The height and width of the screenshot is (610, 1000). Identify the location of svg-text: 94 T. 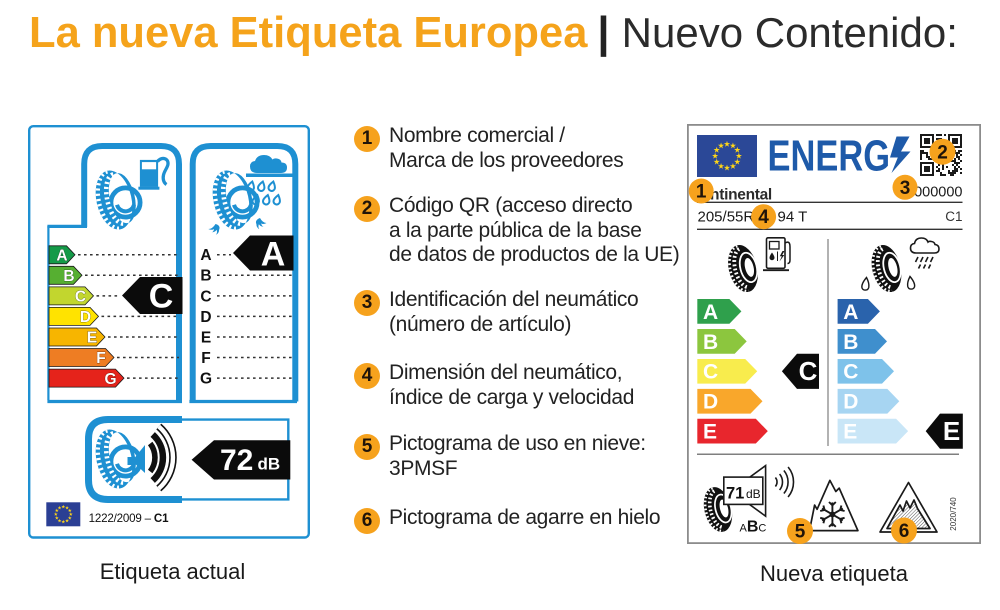
(793, 217).